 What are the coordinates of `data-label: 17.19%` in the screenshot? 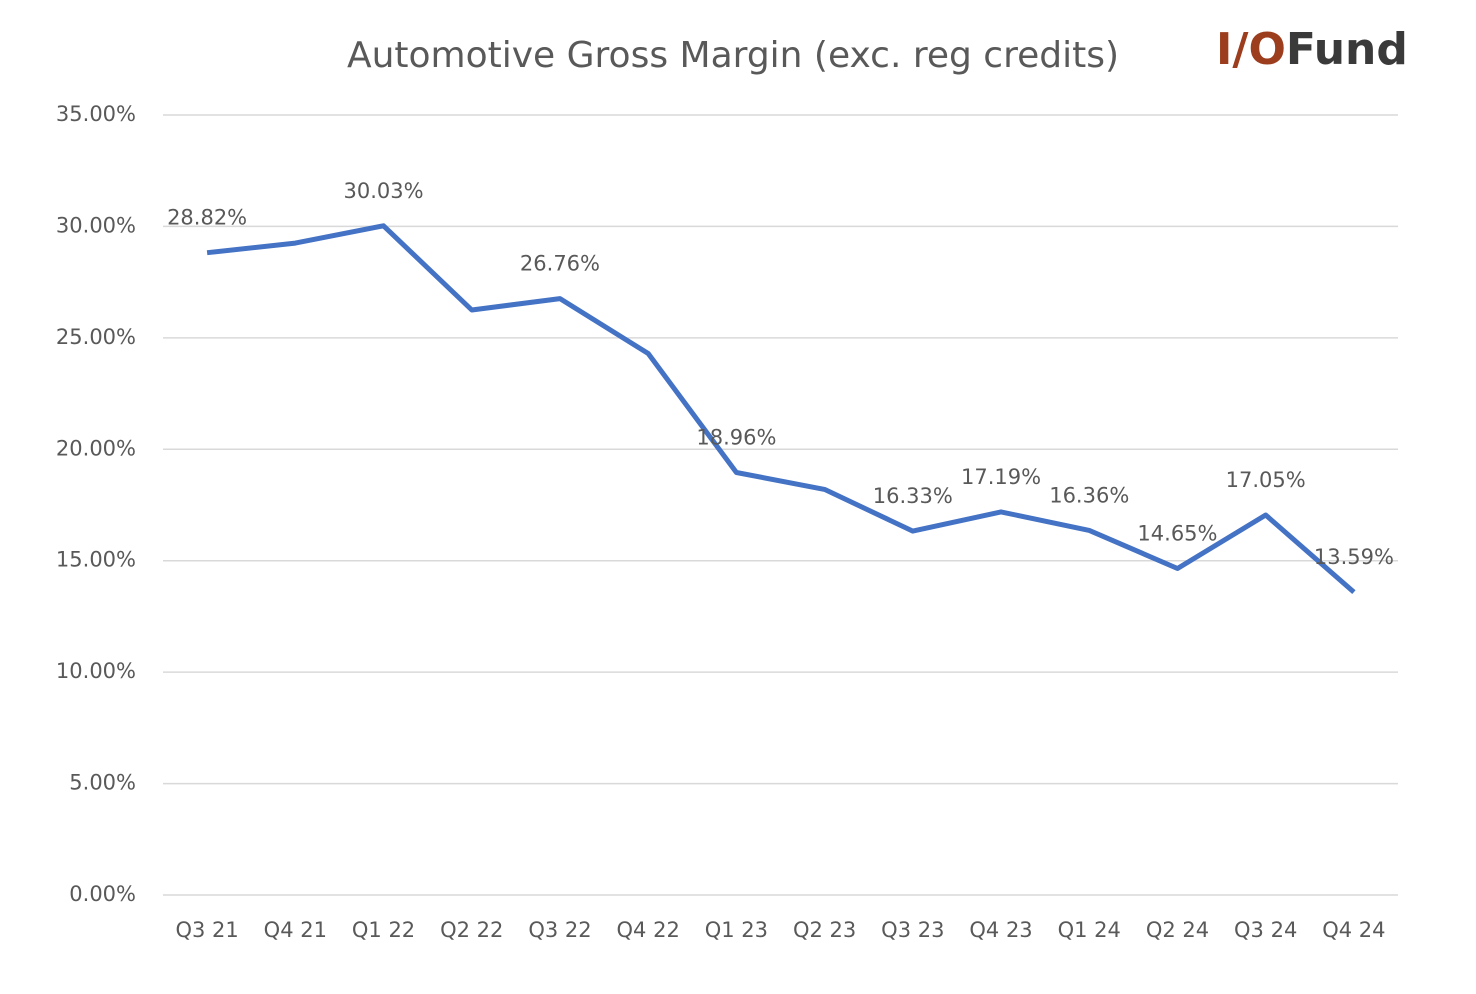 It's located at (1001, 477).